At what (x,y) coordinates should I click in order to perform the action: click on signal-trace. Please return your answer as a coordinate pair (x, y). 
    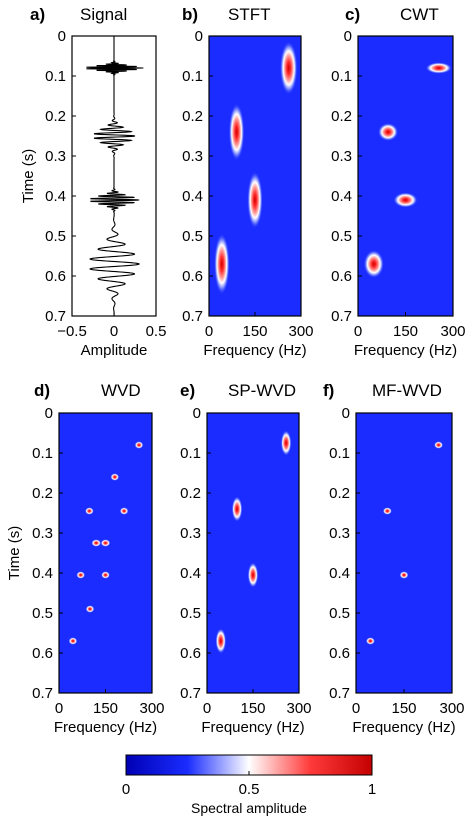
    Looking at the image, I should click on (115, 176).